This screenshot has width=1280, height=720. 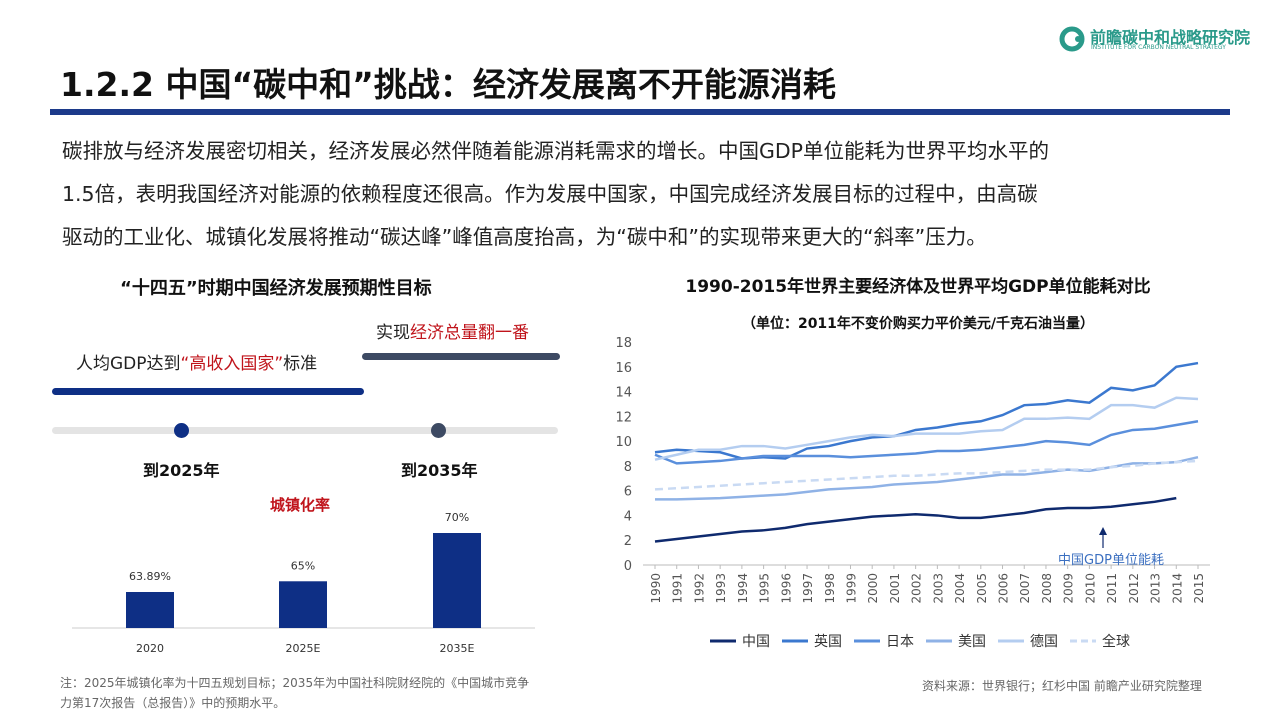 What do you see at coordinates (305, 430) in the screenshot?
I see `timeline-track` at bounding box center [305, 430].